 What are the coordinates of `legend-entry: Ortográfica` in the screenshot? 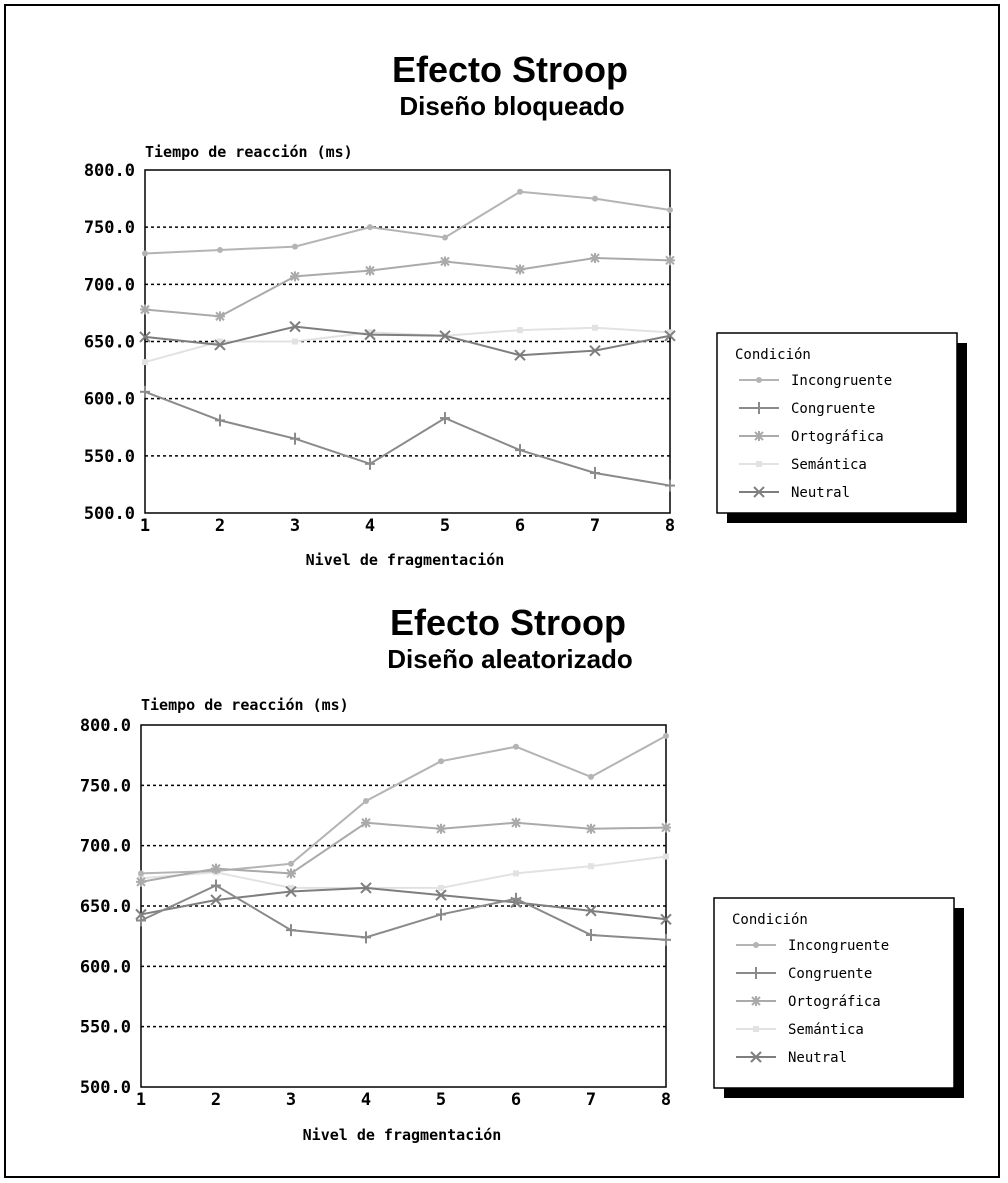 It's located at (811, 437).